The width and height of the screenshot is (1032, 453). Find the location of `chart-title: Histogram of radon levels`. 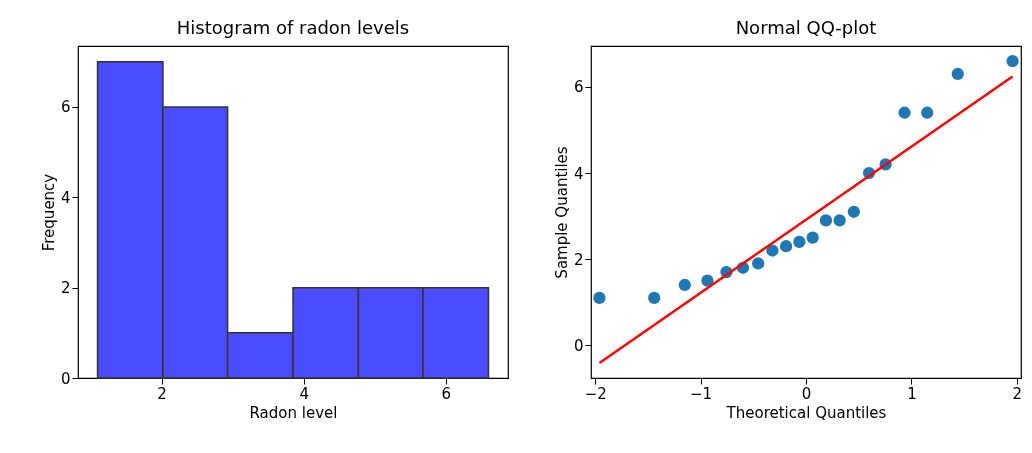

chart-title: Histogram of radon levels is located at coordinates (293, 27).